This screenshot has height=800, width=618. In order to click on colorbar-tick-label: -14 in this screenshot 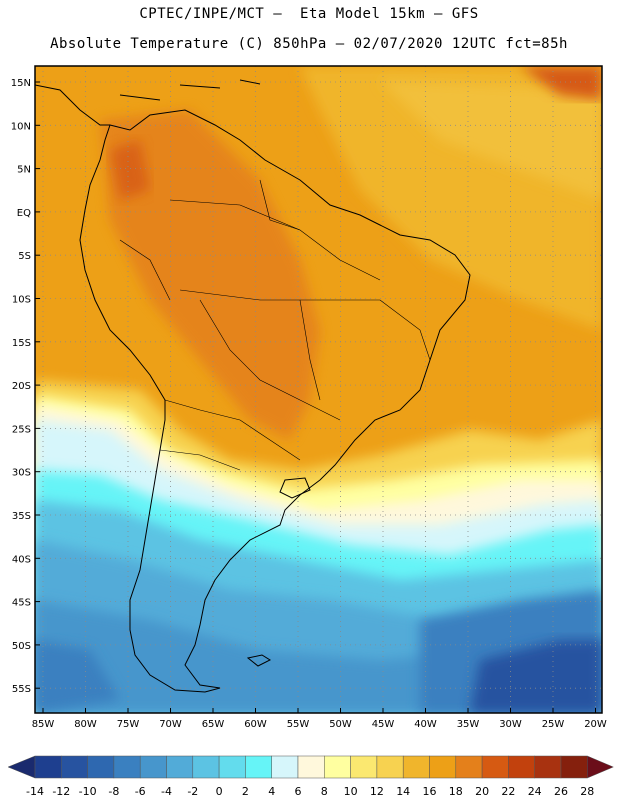, I will do `click(35, 791)`.